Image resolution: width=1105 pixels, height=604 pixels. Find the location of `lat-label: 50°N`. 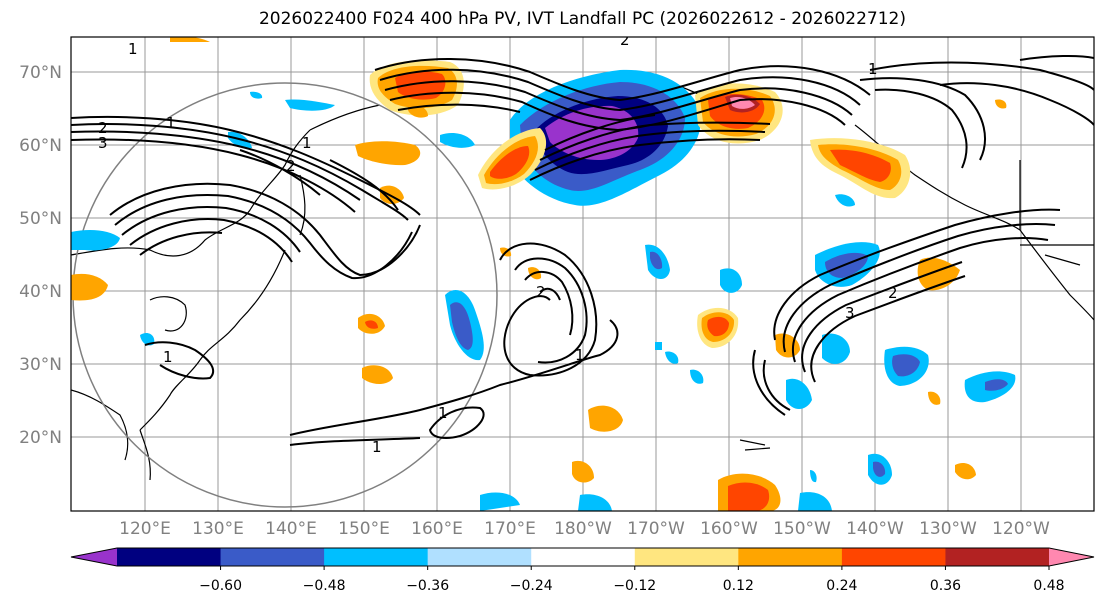

lat-label: 50°N is located at coordinates (40, 219).